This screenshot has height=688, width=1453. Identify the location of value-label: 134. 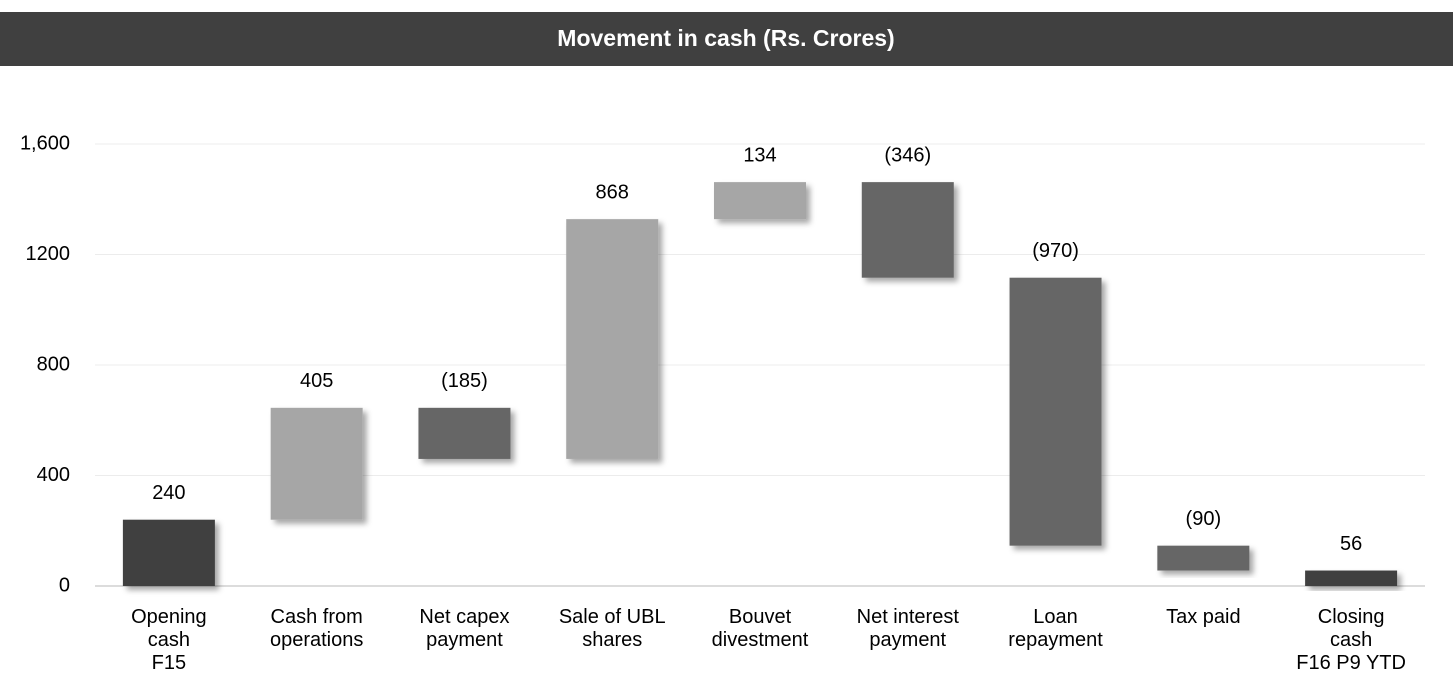
(759, 155).